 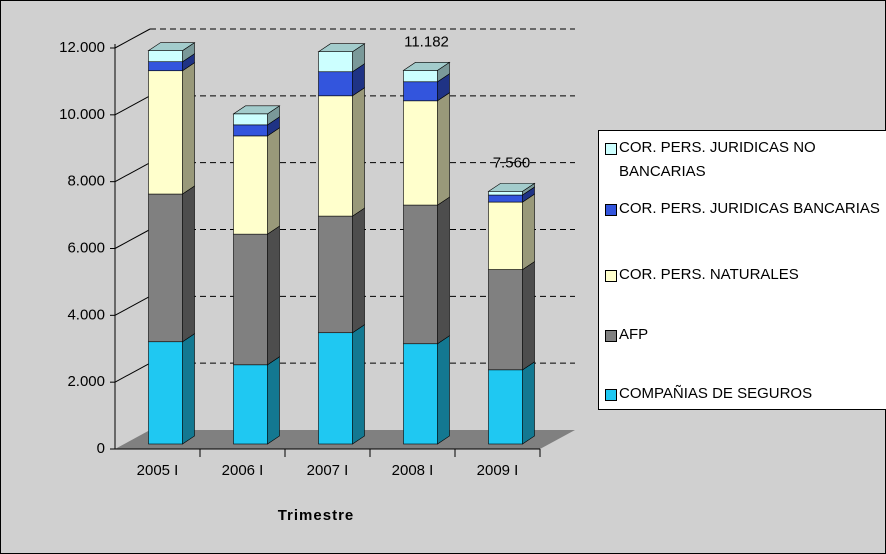 I want to click on x-tick-label: 2007 I, so click(x=328, y=470).